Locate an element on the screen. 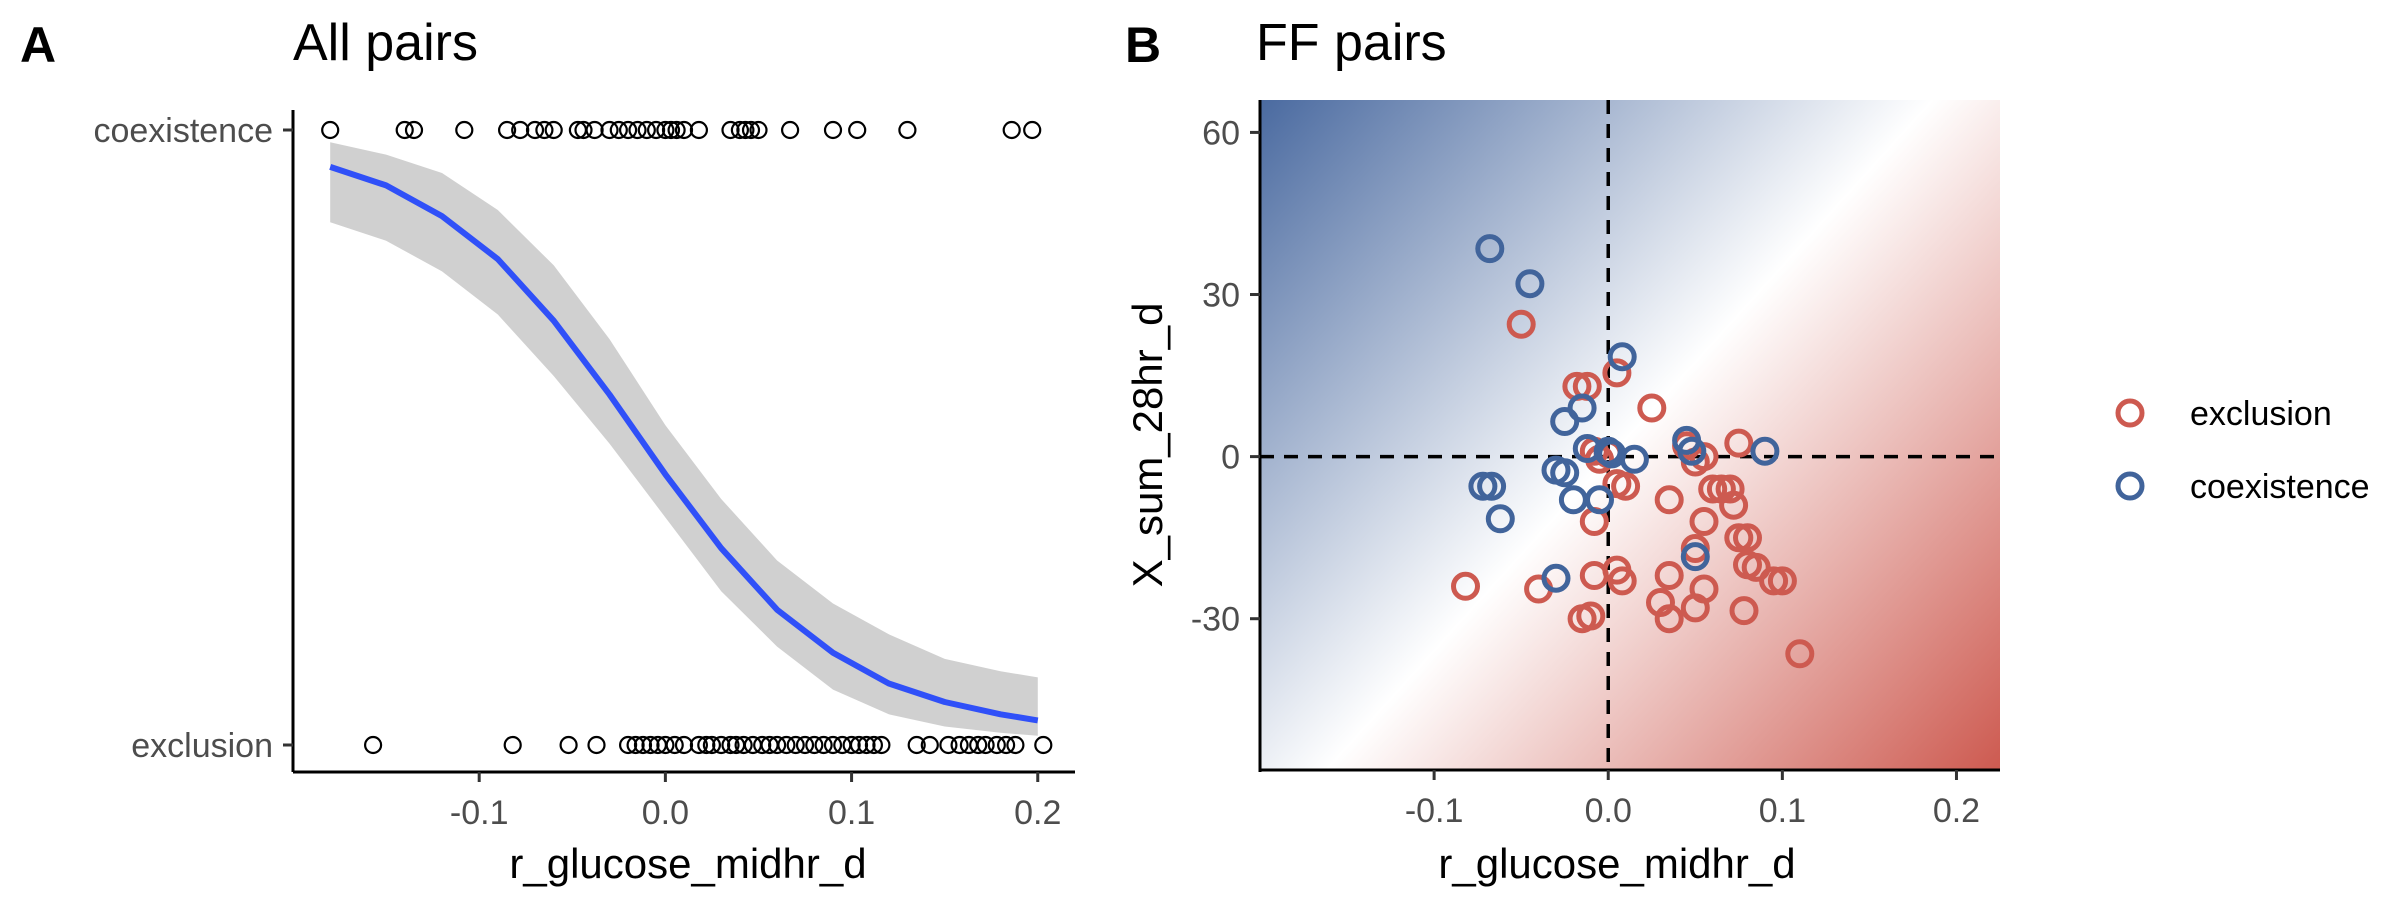 The height and width of the screenshot is (900, 2400). x-tick-label: -0.1 is located at coordinates (1434, 811).